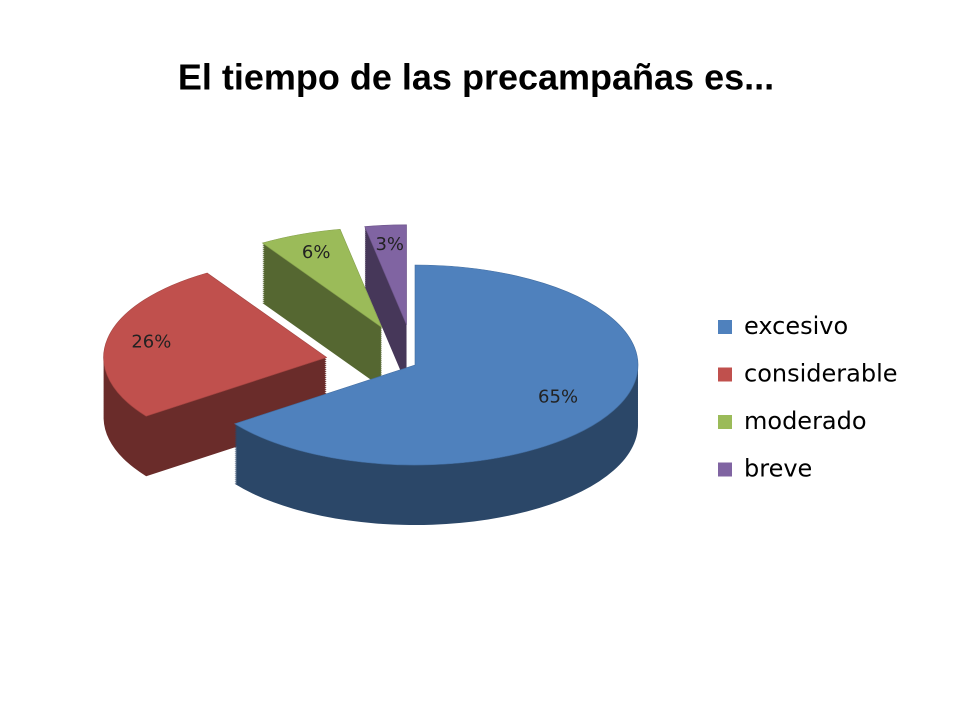  Describe the element at coordinates (389, 244) in the screenshot. I see `data-label: 3%` at that location.